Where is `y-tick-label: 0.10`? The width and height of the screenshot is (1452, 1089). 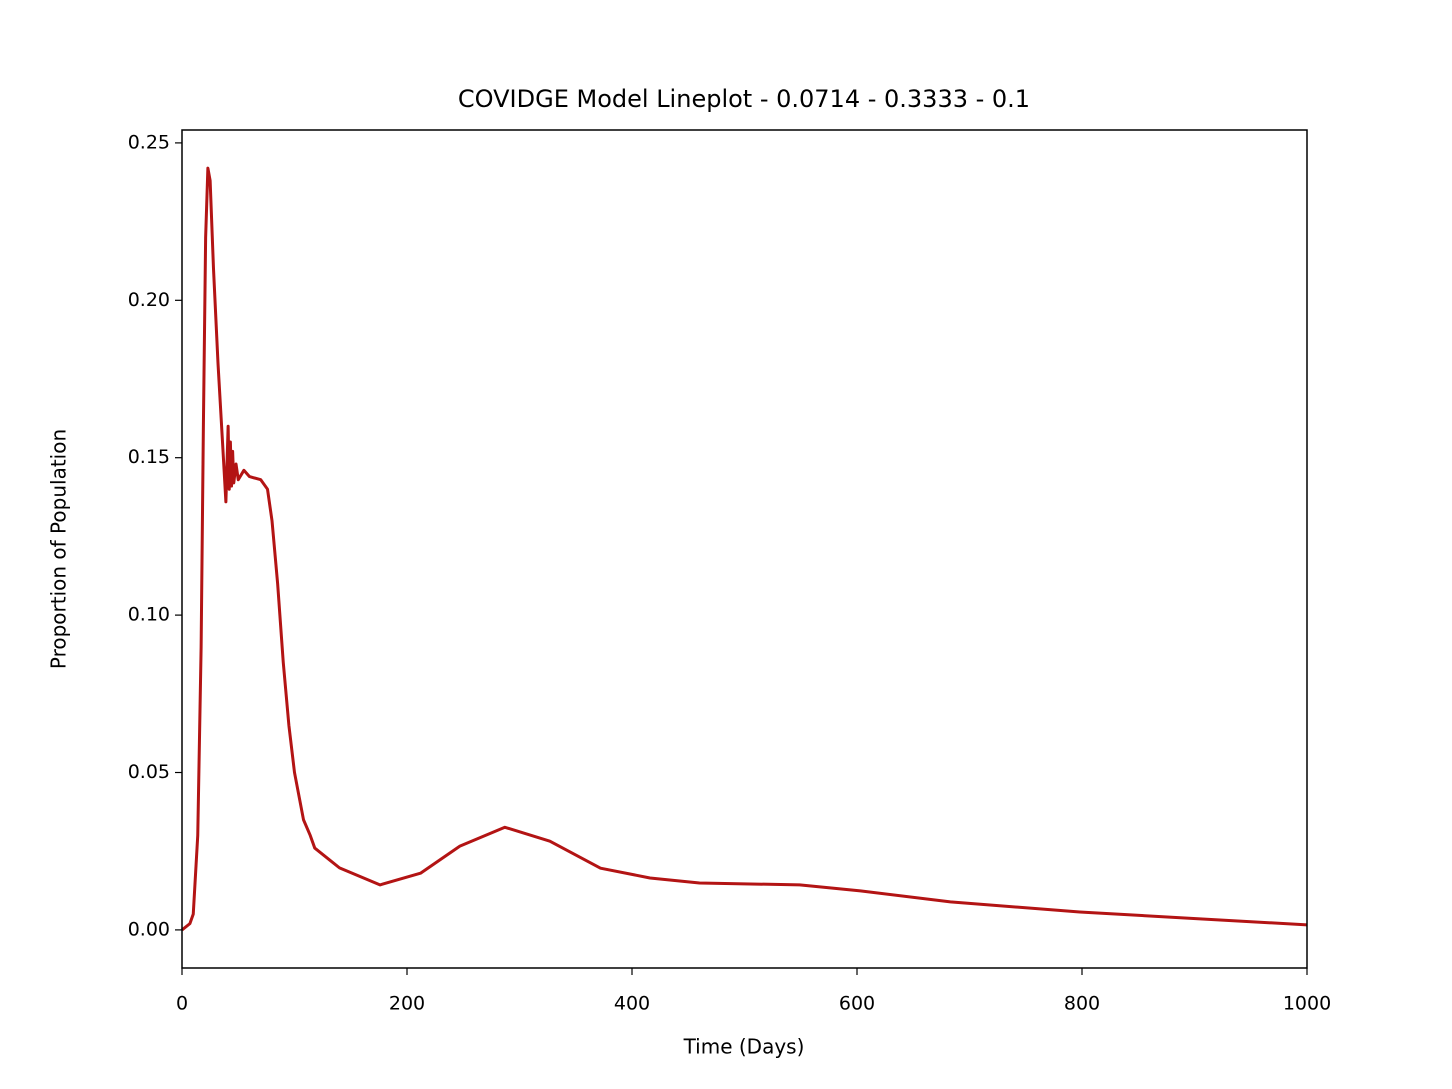 y-tick-label: 0.10 is located at coordinates (149, 615).